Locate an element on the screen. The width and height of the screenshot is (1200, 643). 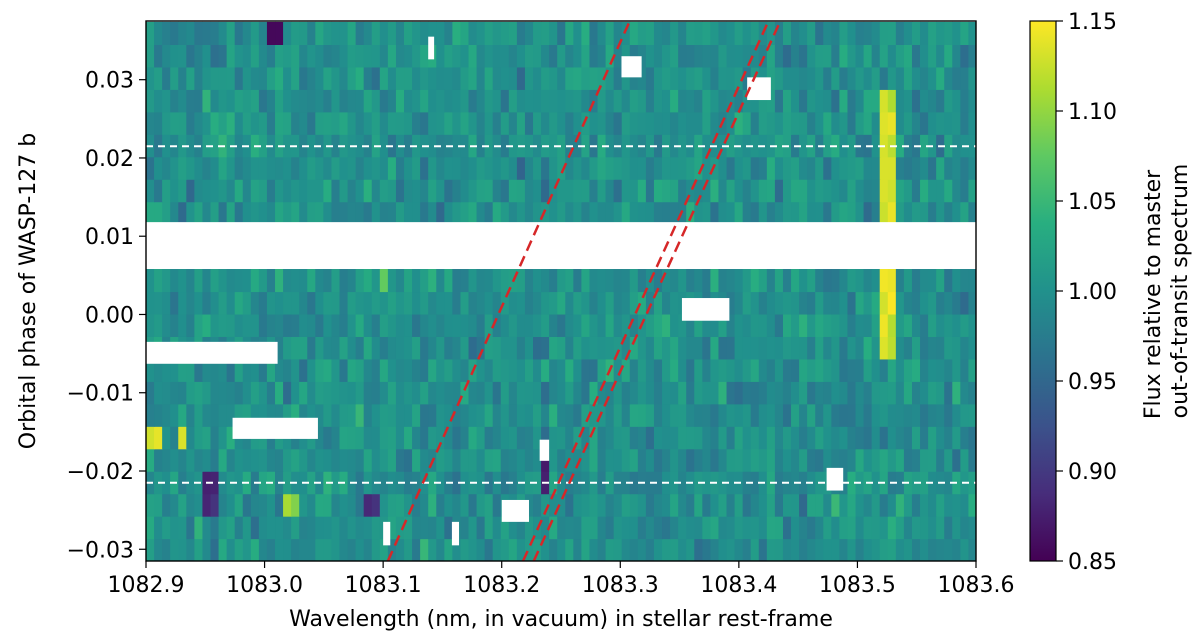
colorbar-tick-label: 1.00 is located at coordinates (1092, 292).